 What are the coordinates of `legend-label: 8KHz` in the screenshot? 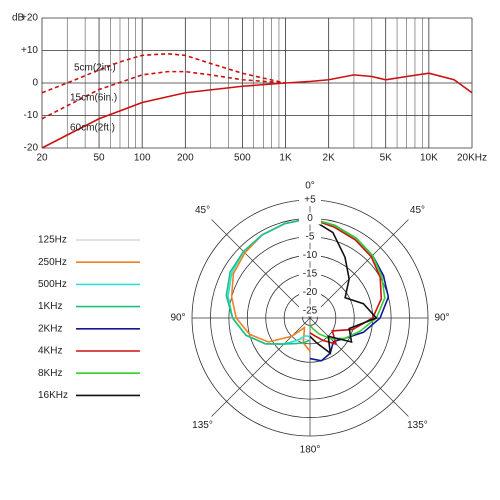 It's located at (50, 373).